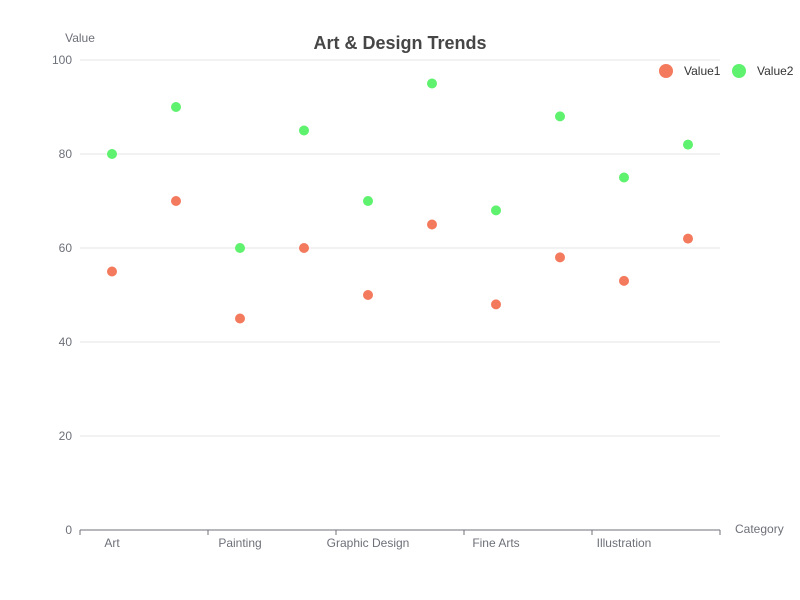  What do you see at coordinates (702, 71) in the screenshot?
I see `legend-label: Value1` at bounding box center [702, 71].